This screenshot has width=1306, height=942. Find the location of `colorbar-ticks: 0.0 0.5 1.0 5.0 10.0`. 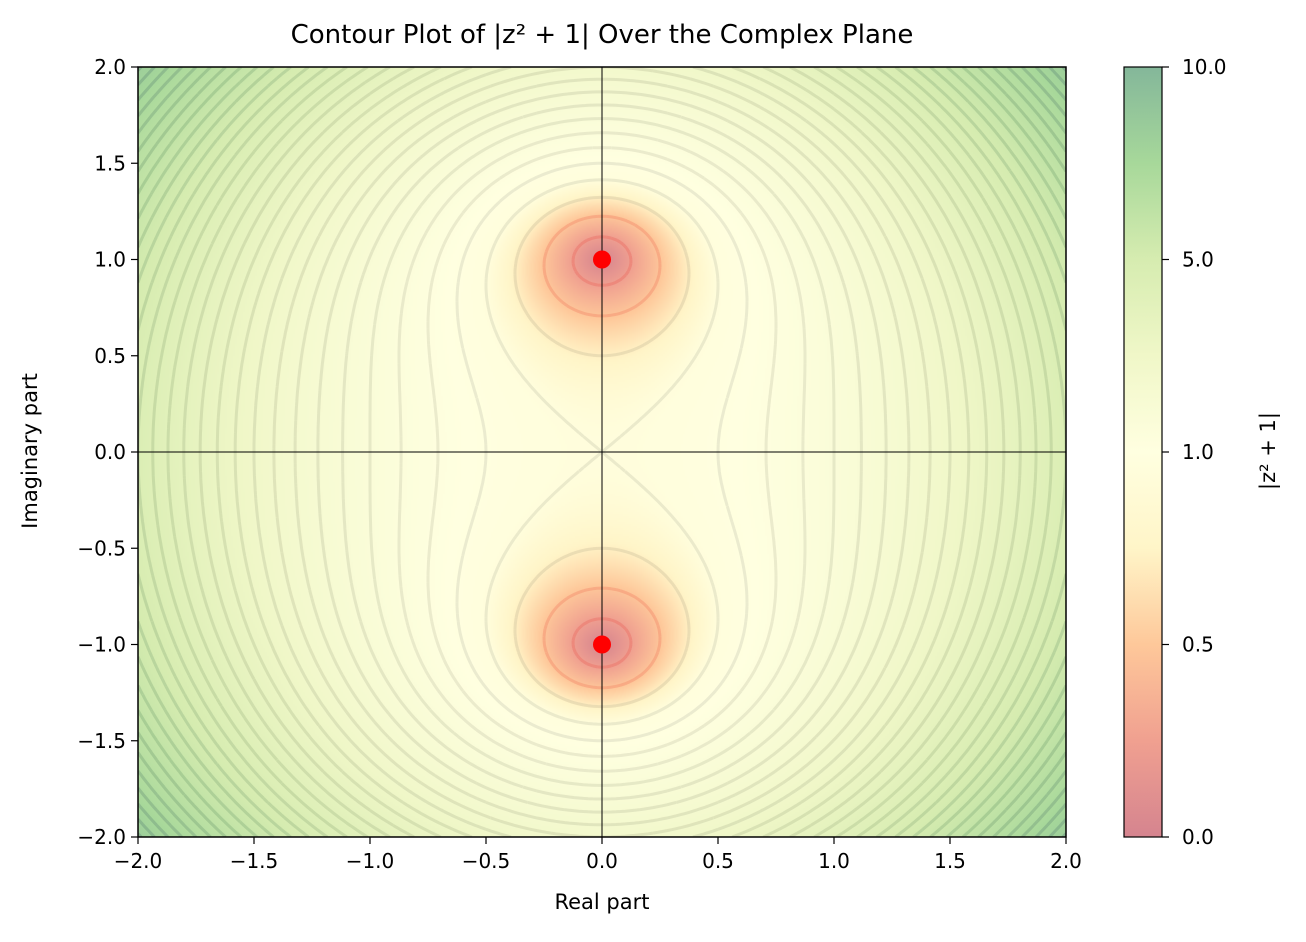

colorbar-ticks: 0.0 0.5 1.0 5.0 10.0 is located at coordinates (1194, 452).